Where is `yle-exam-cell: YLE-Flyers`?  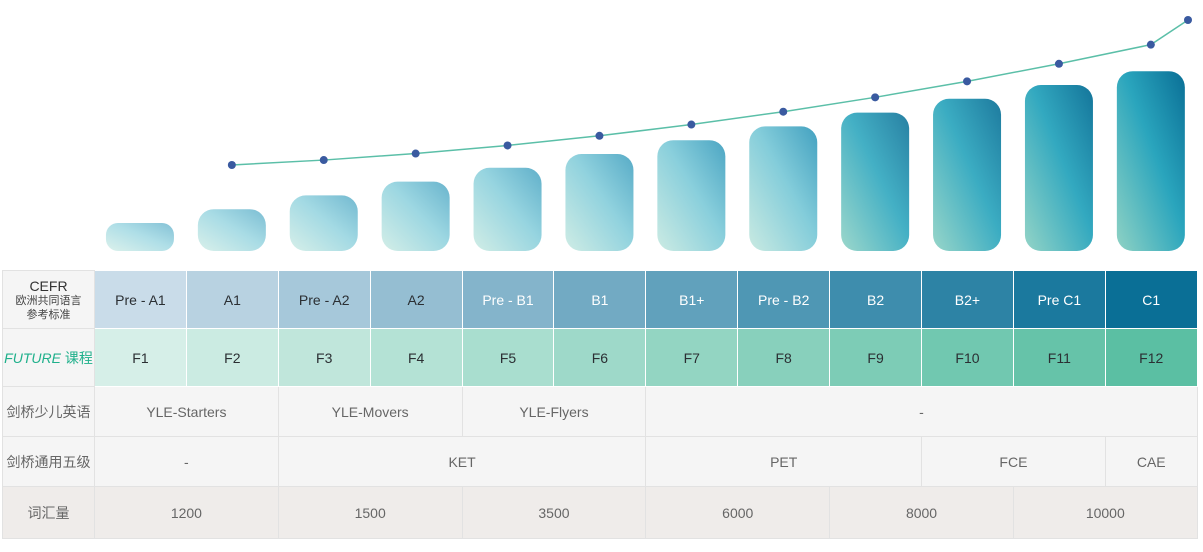
yle-exam-cell: YLE-Flyers is located at coordinates (554, 411).